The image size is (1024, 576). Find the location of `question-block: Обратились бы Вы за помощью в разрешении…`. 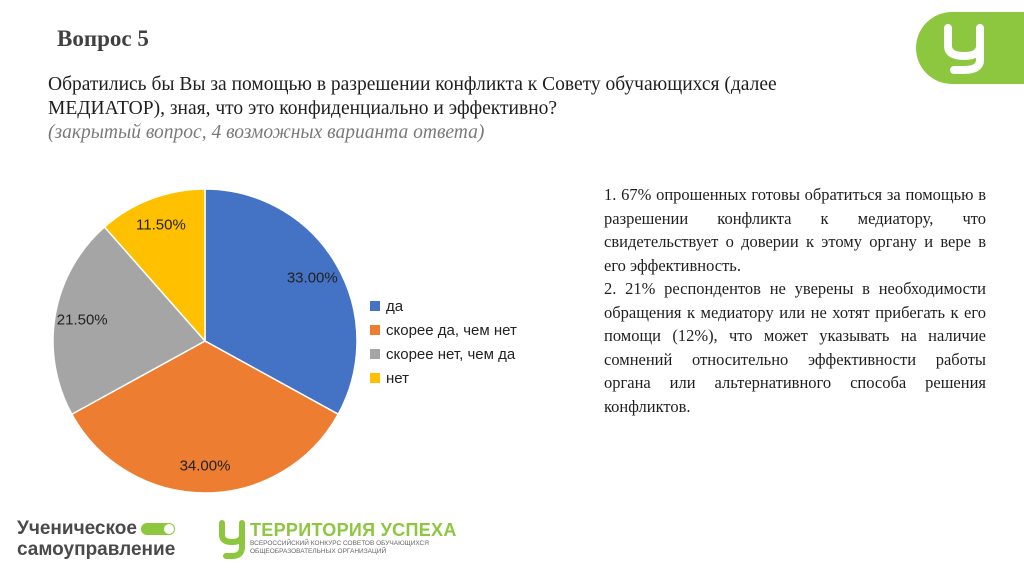

question-block: Обратились бы Вы за помощью в разрешении… is located at coordinates (438, 109).